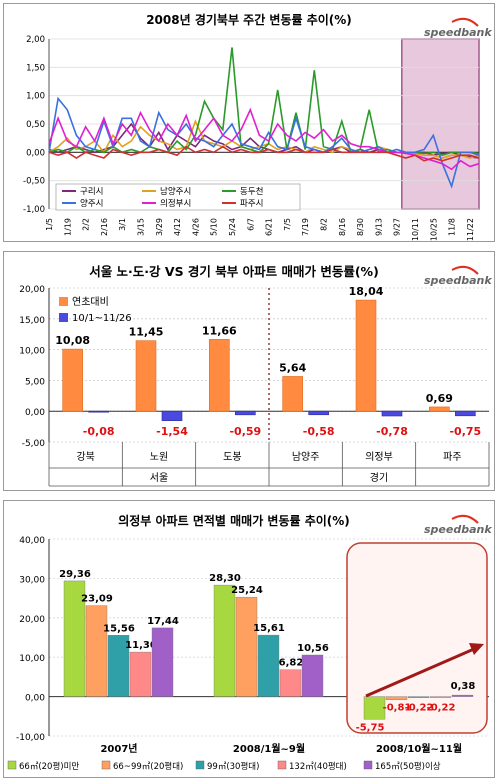 This screenshot has width=500, height=781. What do you see at coordinates (245, 431) in the screenshot?
I see `data-label: -0,59` at bounding box center [245, 431].